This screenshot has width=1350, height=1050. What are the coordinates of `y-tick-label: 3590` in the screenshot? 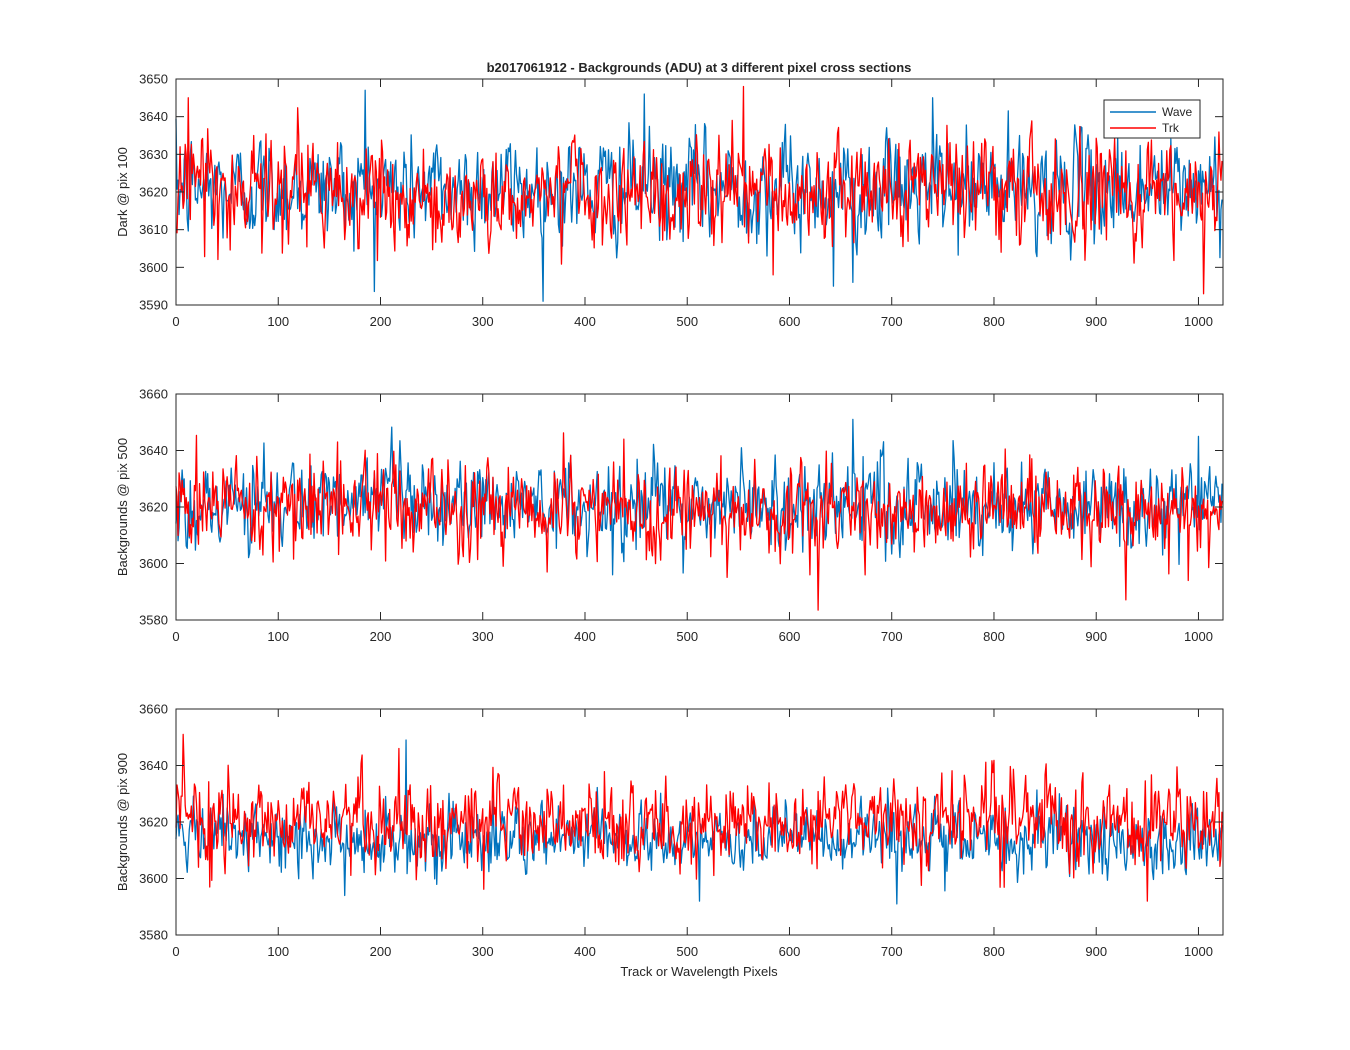 It's located at (153, 305).